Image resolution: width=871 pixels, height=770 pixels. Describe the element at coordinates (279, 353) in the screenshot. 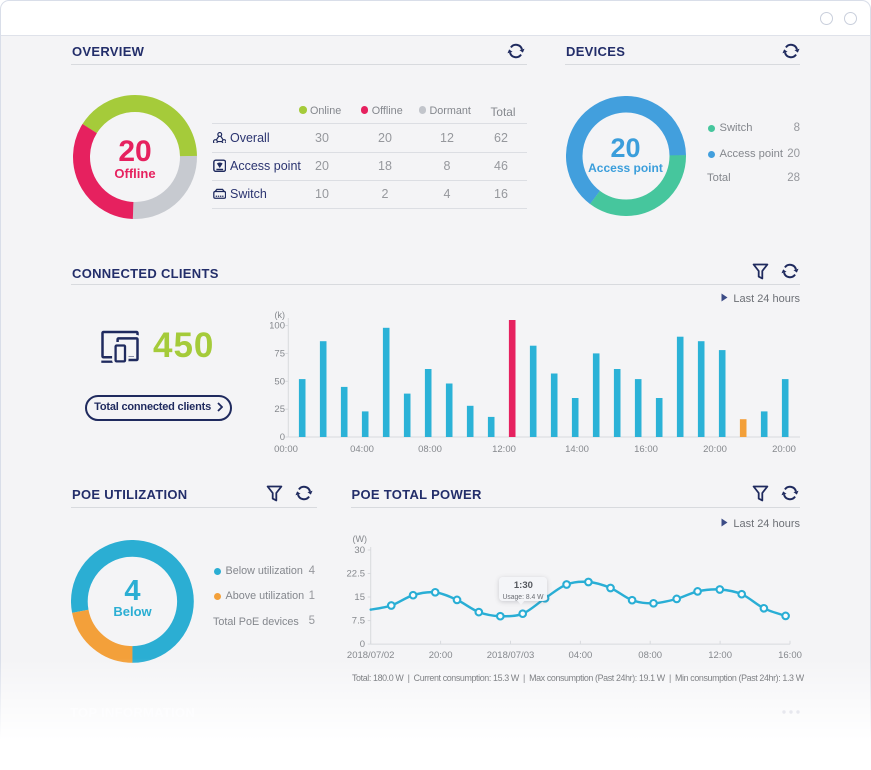

I see `svg-text: 75` at that location.